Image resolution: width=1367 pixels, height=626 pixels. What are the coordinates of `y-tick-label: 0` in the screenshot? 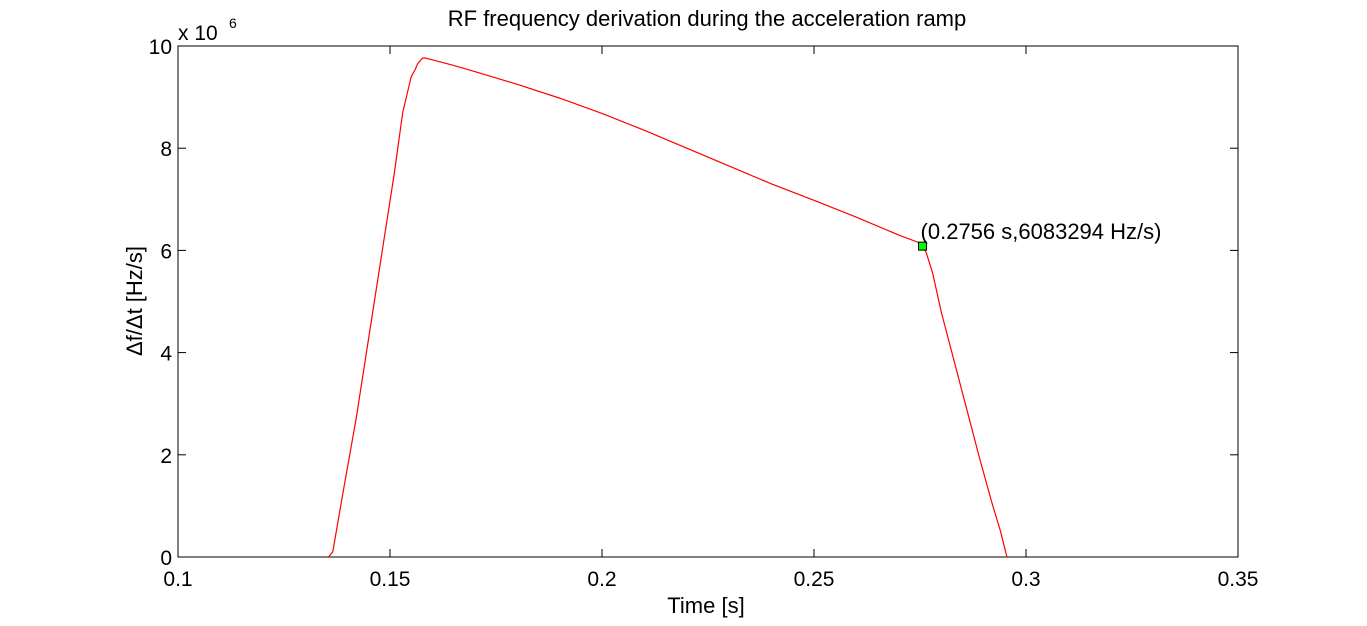 It's located at (166, 558).